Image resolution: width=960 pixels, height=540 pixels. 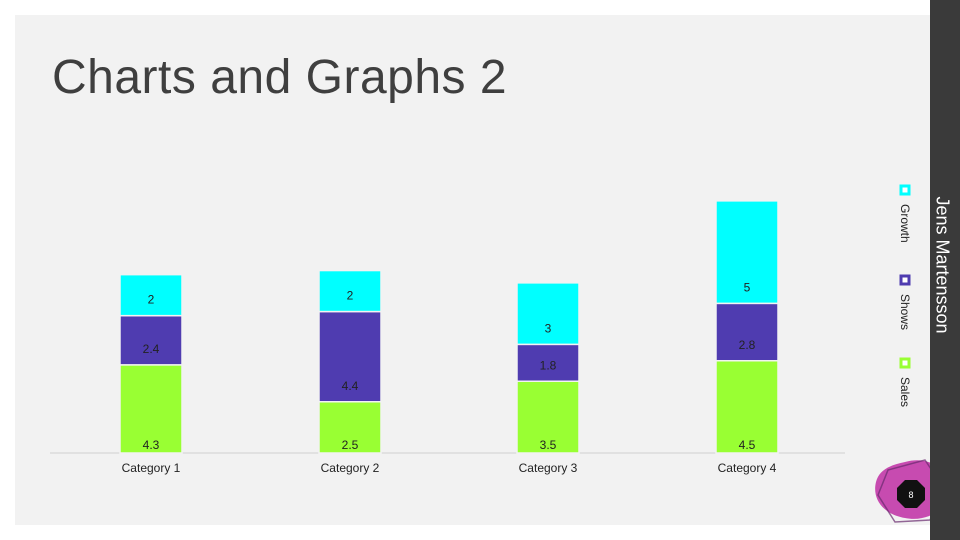 What do you see at coordinates (548, 468) in the screenshot?
I see `x-tick-label: Category 3` at bounding box center [548, 468].